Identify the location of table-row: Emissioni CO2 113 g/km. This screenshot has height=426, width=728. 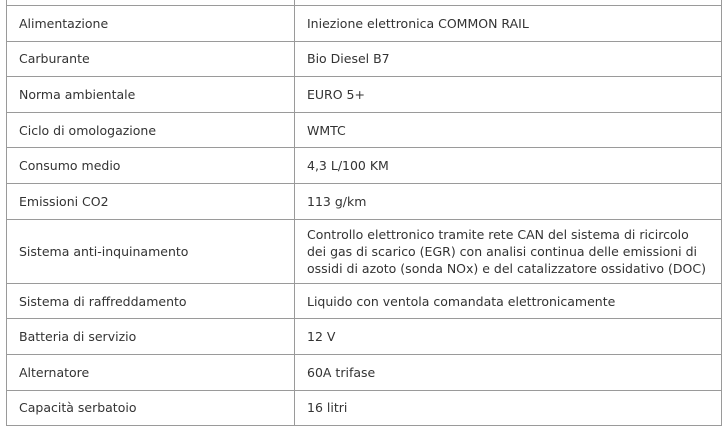
(364, 201).